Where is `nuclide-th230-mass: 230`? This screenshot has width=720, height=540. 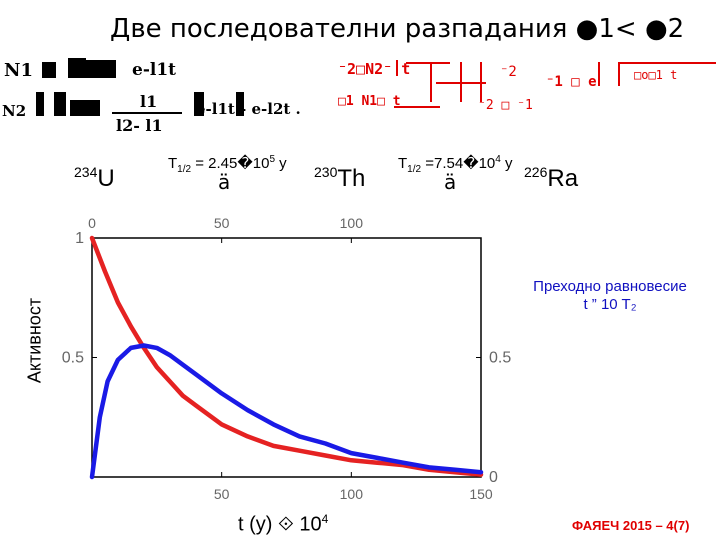
nuclide-th230-mass: 230 is located at coordinates (326, 172).